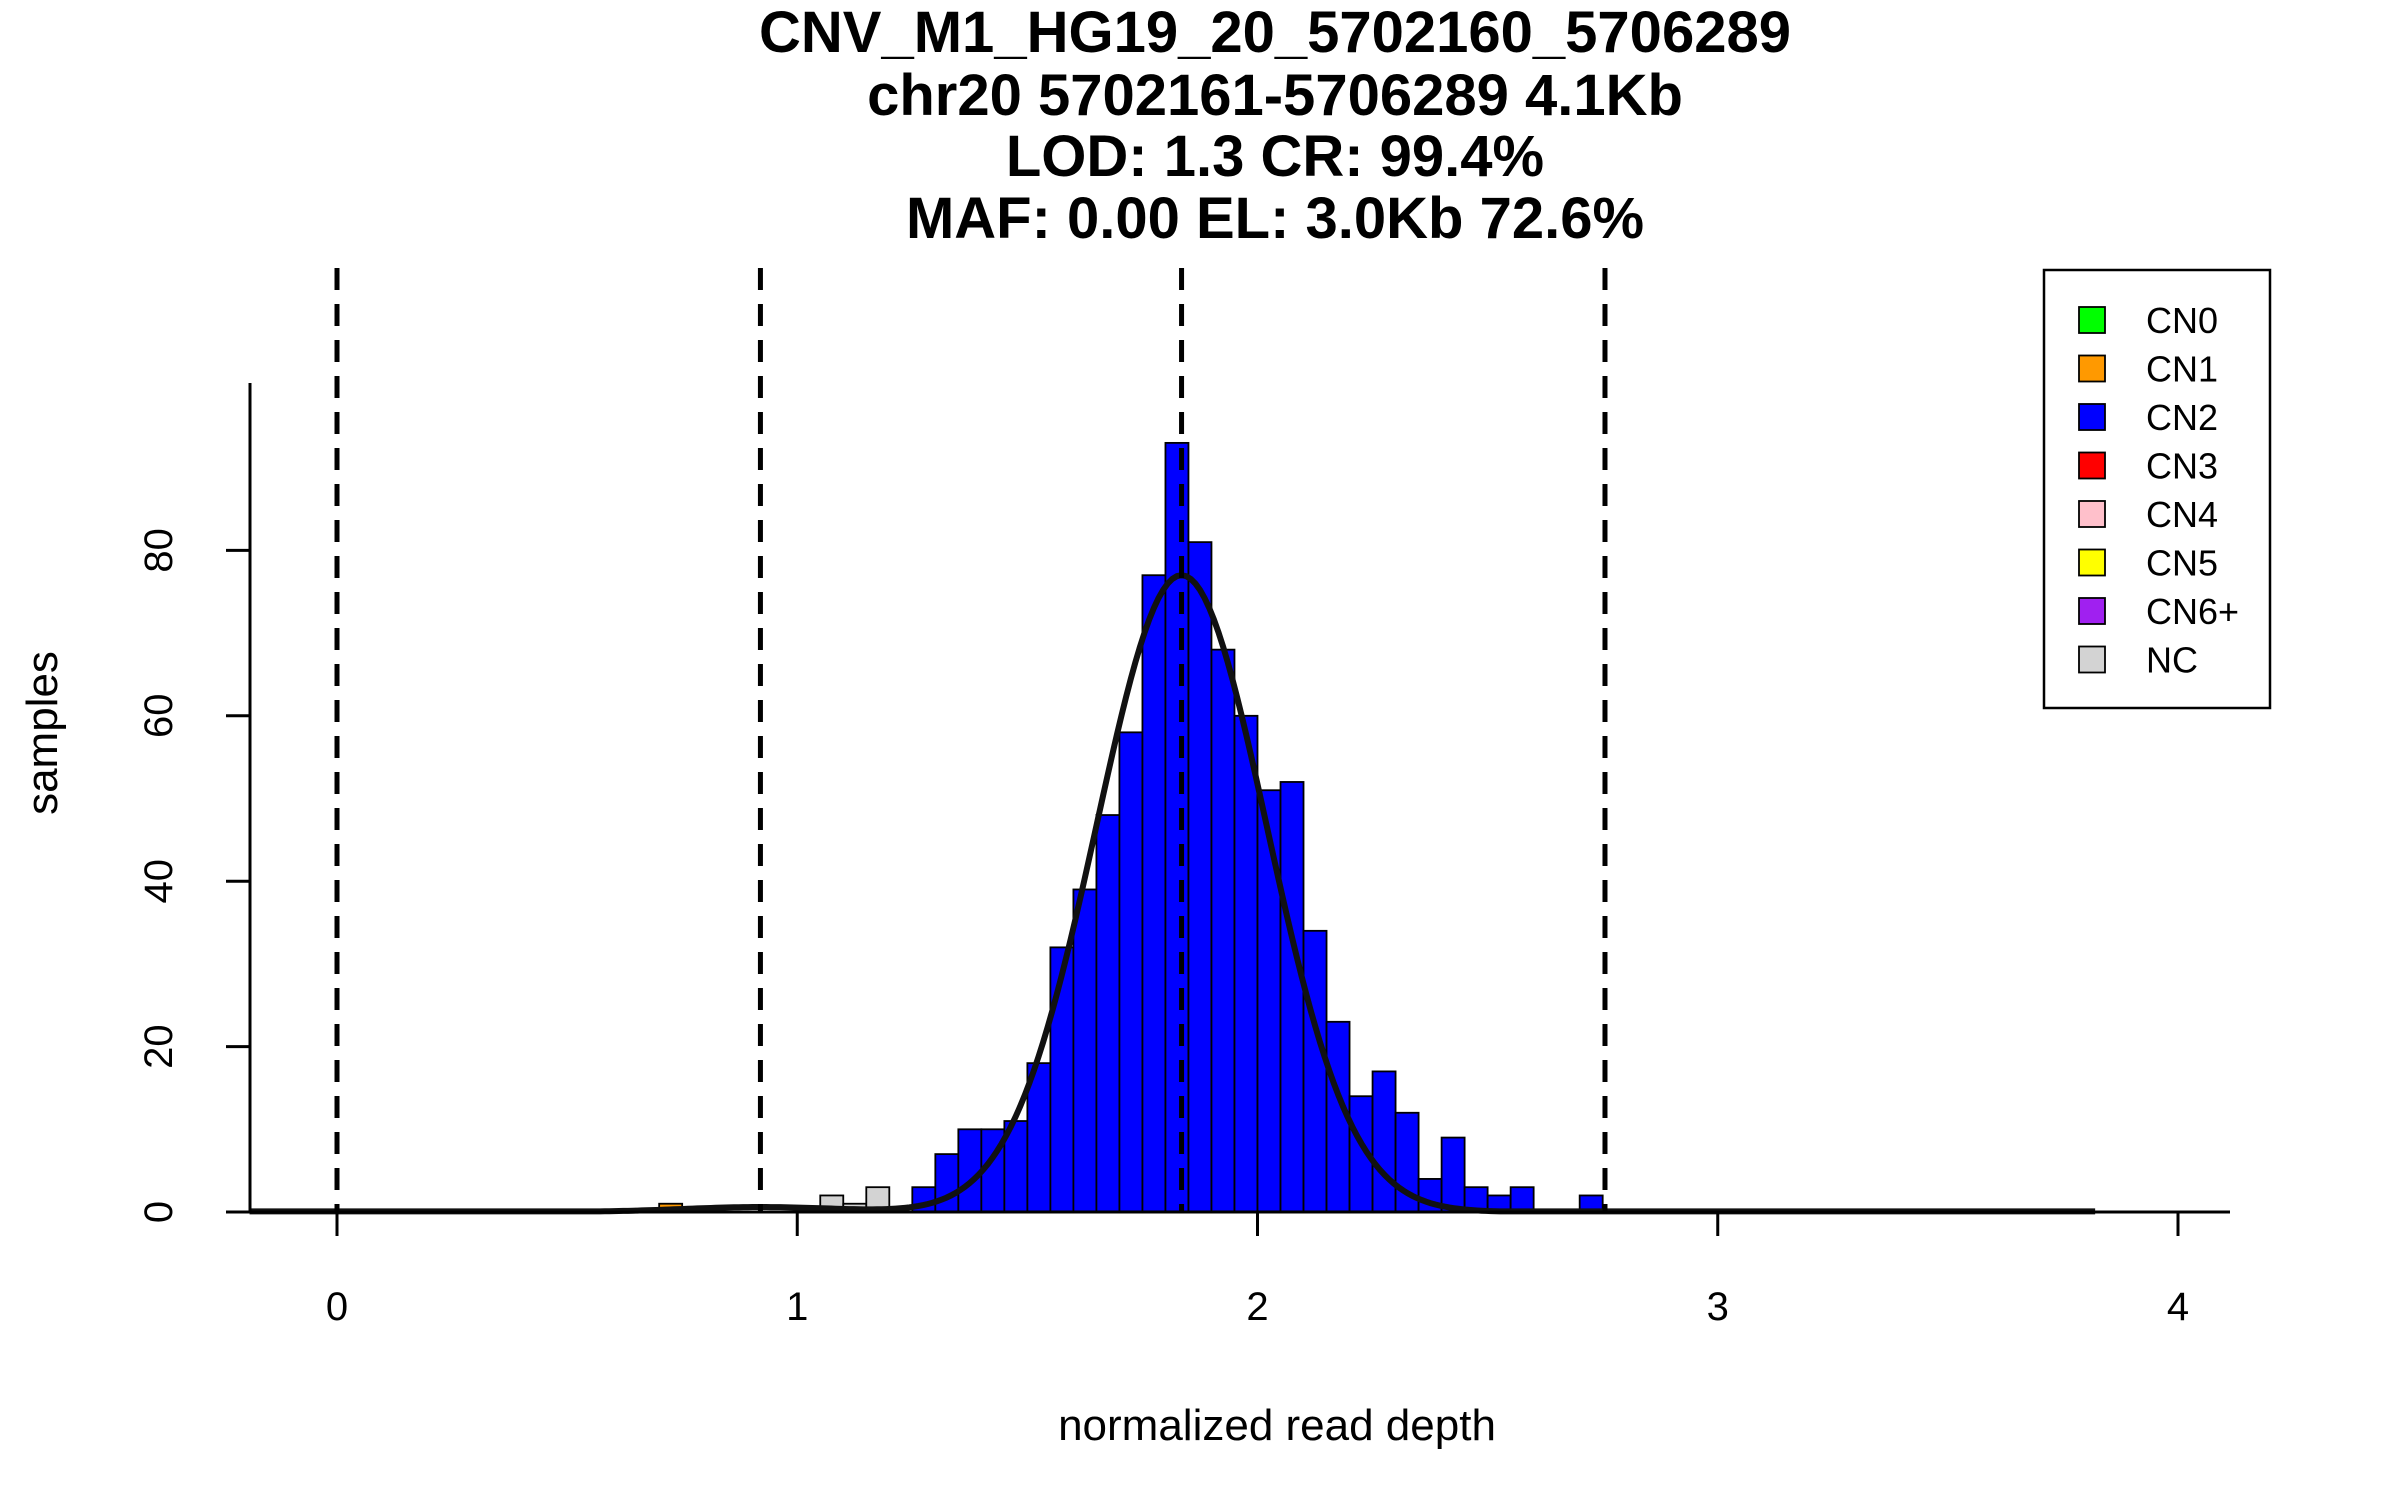 The image size is (2400, 1500). I want to click on legend-swatch-cn1, so click(2092, 368).